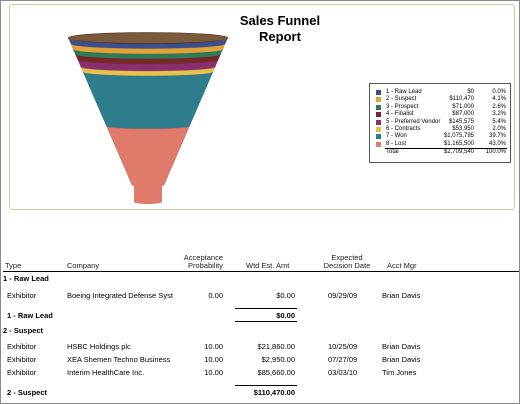  Describe the element at coordinates (399, 372) in the screenshot. I see `cell-mgr: Tim Jones` at that location.